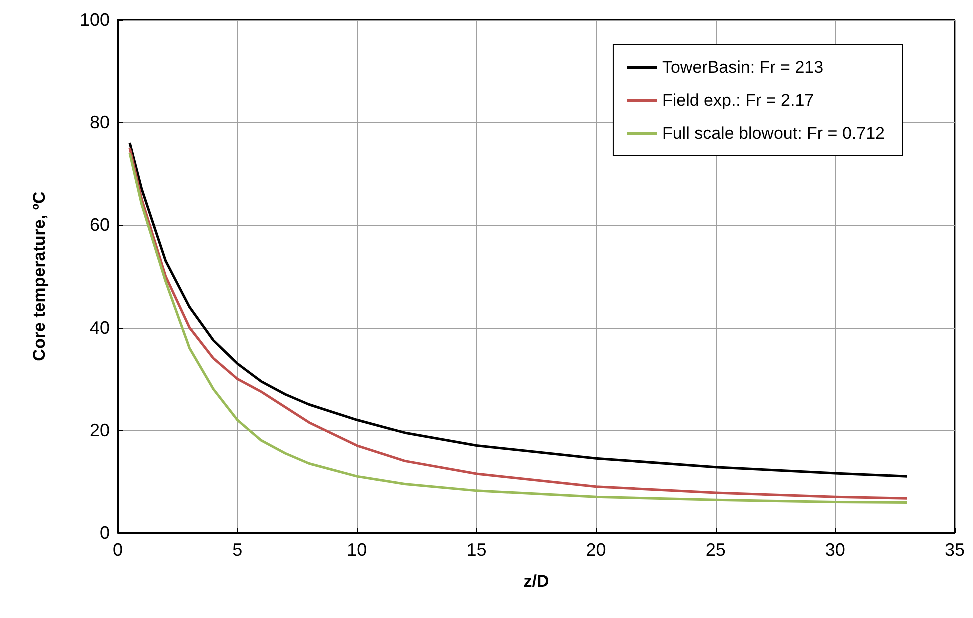  What do you see at coordinates (100, 122) in the screenshot?
I see `y-tick-label: 80` at bounding box center [100, 122].